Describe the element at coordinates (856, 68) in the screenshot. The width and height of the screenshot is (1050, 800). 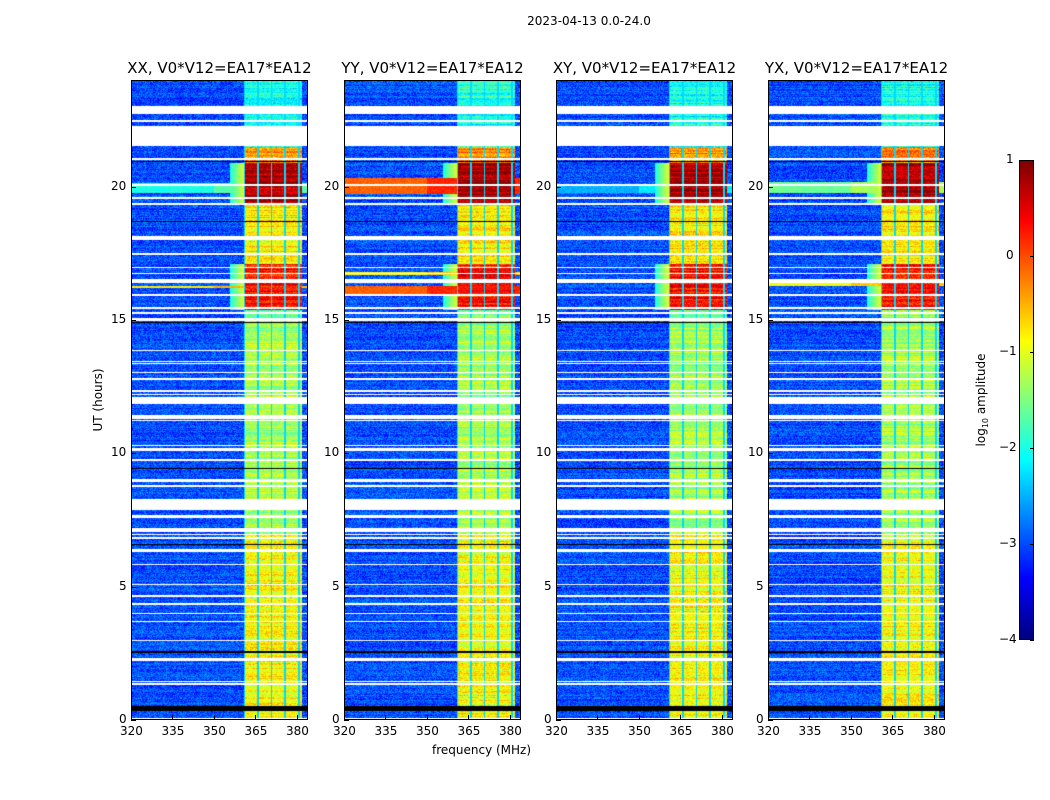
I see `panel-title: YX, V0*V12=EA17*EA12` at that location.